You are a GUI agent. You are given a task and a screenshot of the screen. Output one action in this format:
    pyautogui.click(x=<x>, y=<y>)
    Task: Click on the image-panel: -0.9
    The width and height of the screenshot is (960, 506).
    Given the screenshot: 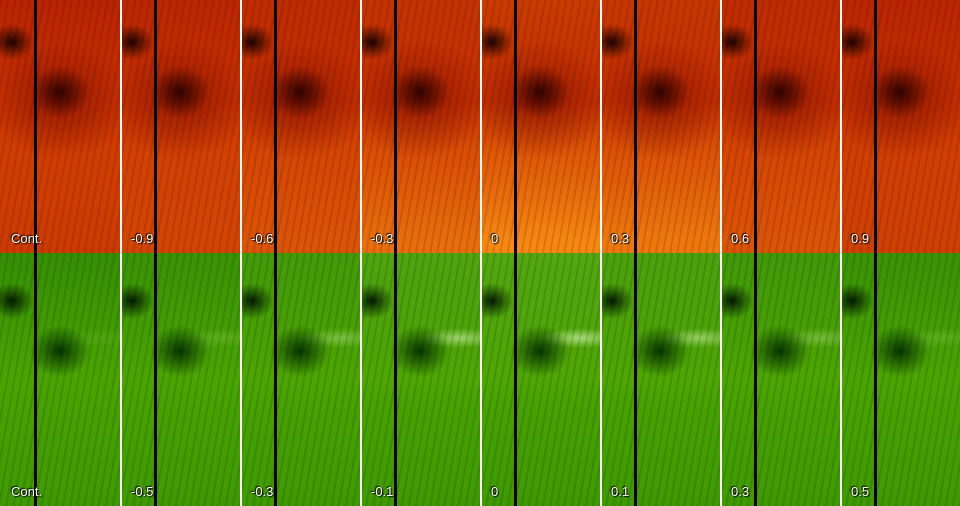 What is the action you would take?
    pyautogui.click(x=180, y=126)
    